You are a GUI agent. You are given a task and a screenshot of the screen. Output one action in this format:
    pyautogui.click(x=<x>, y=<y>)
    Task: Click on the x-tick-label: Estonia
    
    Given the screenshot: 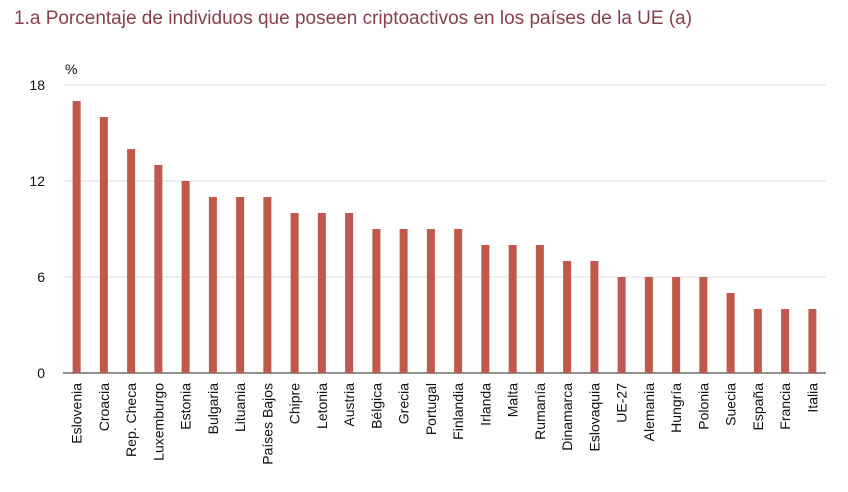 What is the action you would take?
    pyautogui.click(x=186, y=406)
    